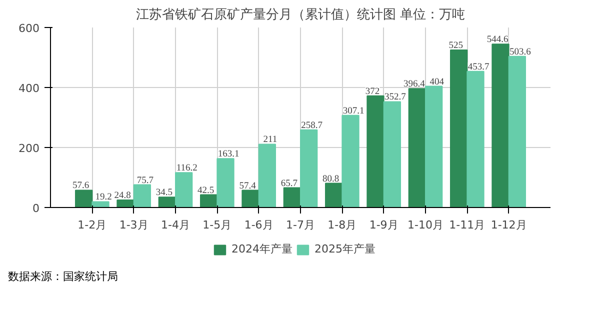  I want to click on legend-label: 2024年产量, so click(262, 249).